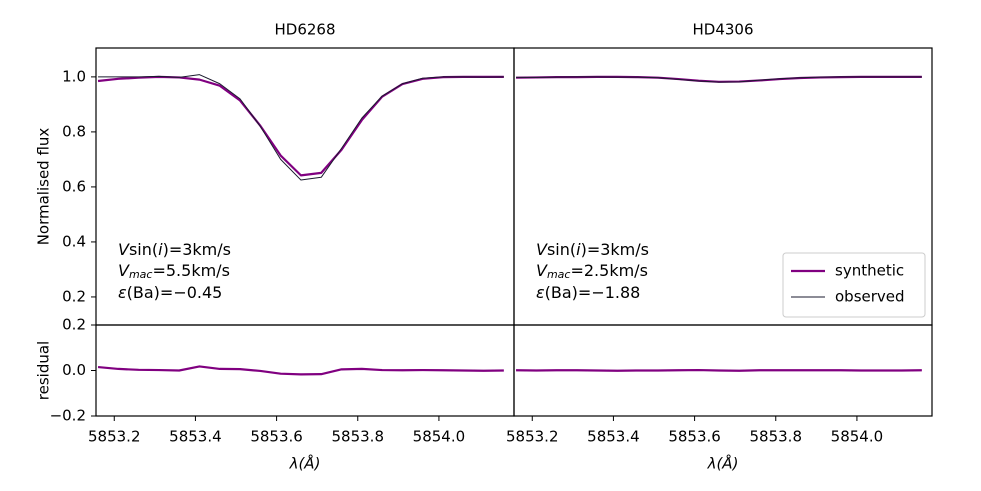 This screenshot has width=981, height=491. Describe the element at coordinates (190, 270) in the screenshot. I see `annotation-part: =5.5km/s` at that location.